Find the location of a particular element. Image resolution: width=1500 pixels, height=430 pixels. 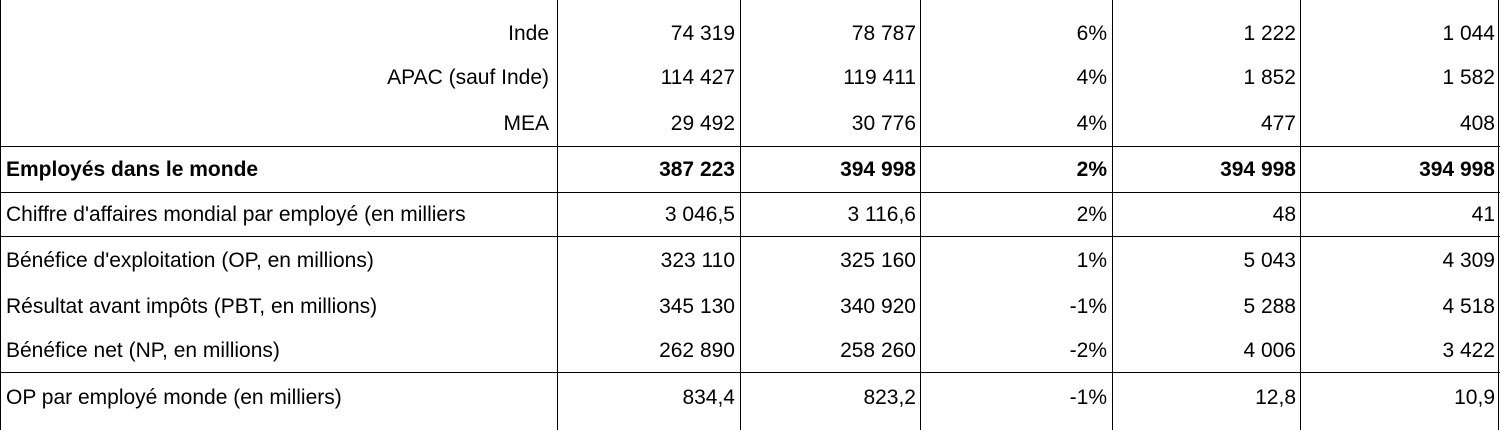

table-cell: 408 is located at coordinates (1477, 123).